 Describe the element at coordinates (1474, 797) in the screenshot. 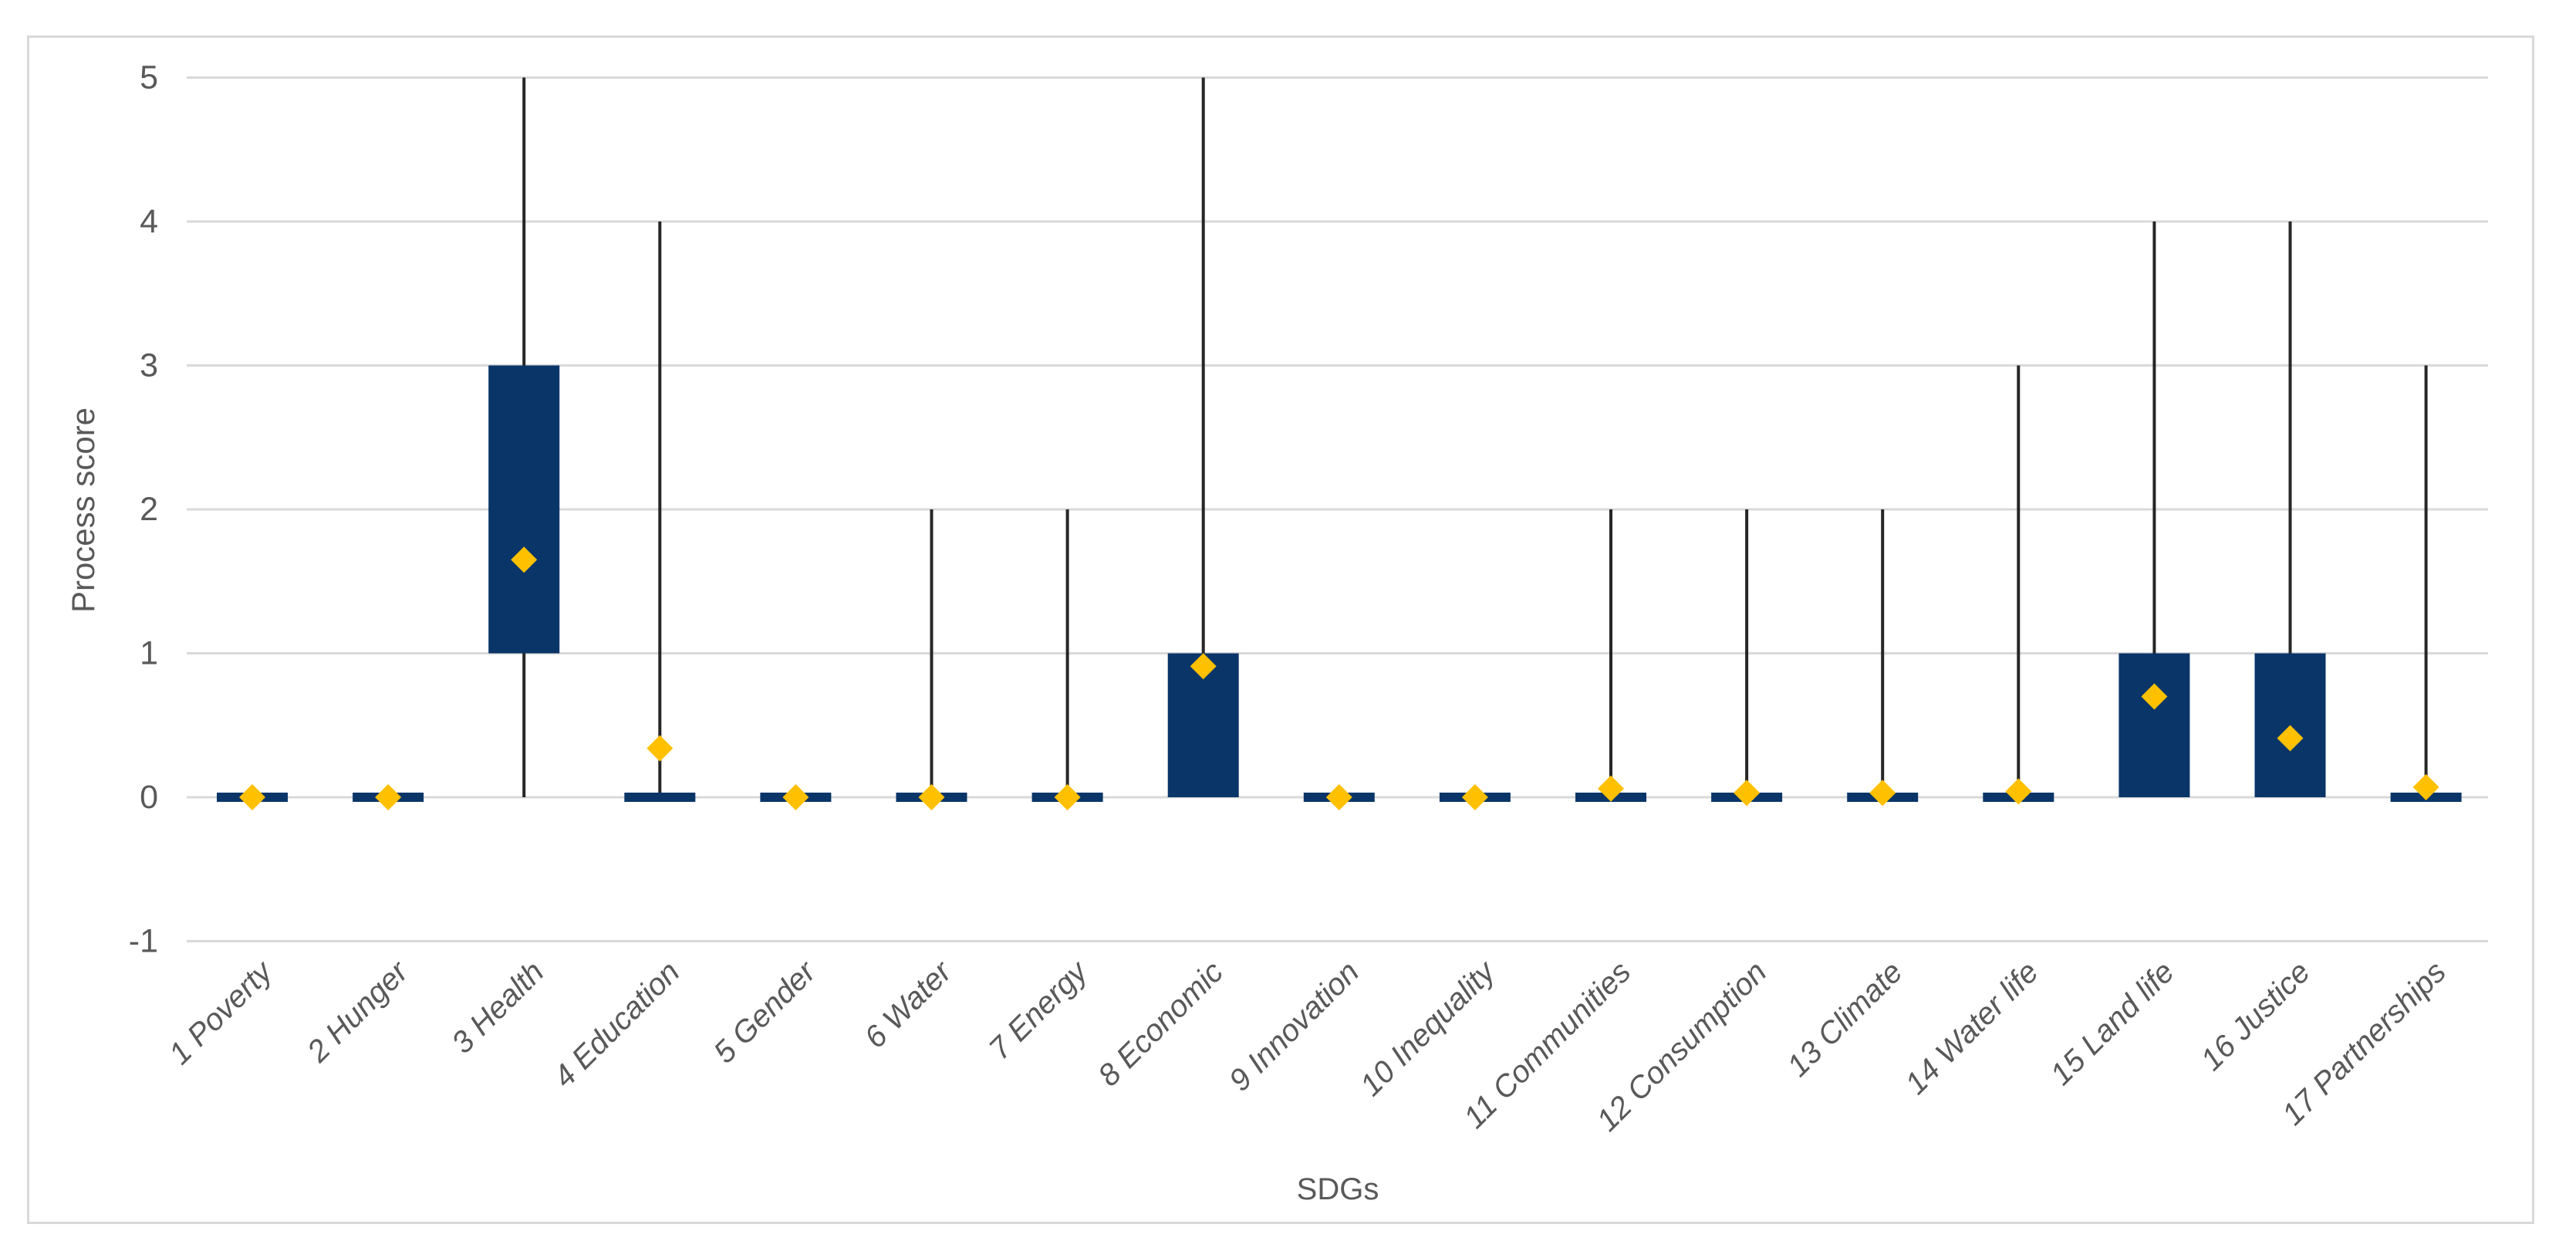

I see `mean-marker-10-inequality` at that location.